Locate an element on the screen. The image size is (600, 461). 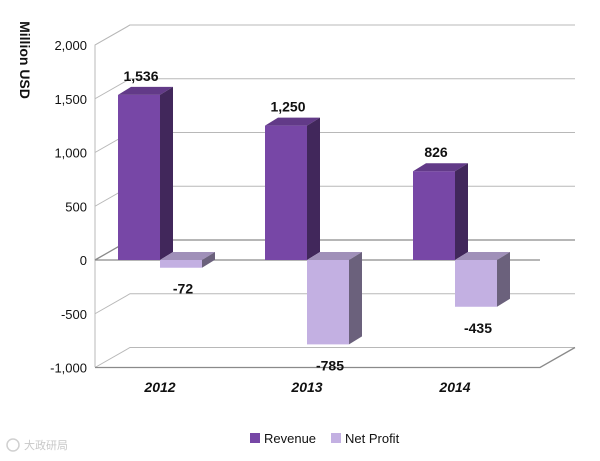
bar-net-profit-2012 is located at coordinates (187, 260).